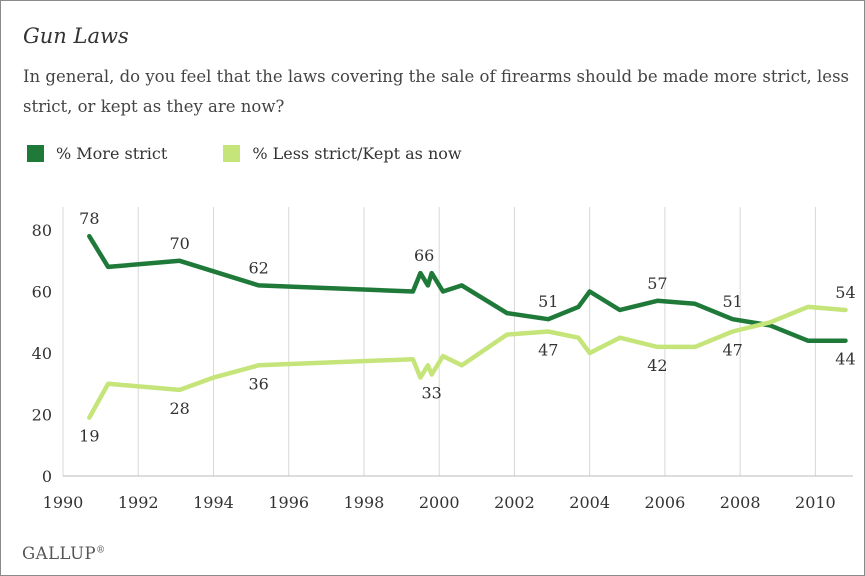 The width and height of the screenshot is (865, 576). I want to click on data-label-less-strict-7: 54, so click(845, 292).